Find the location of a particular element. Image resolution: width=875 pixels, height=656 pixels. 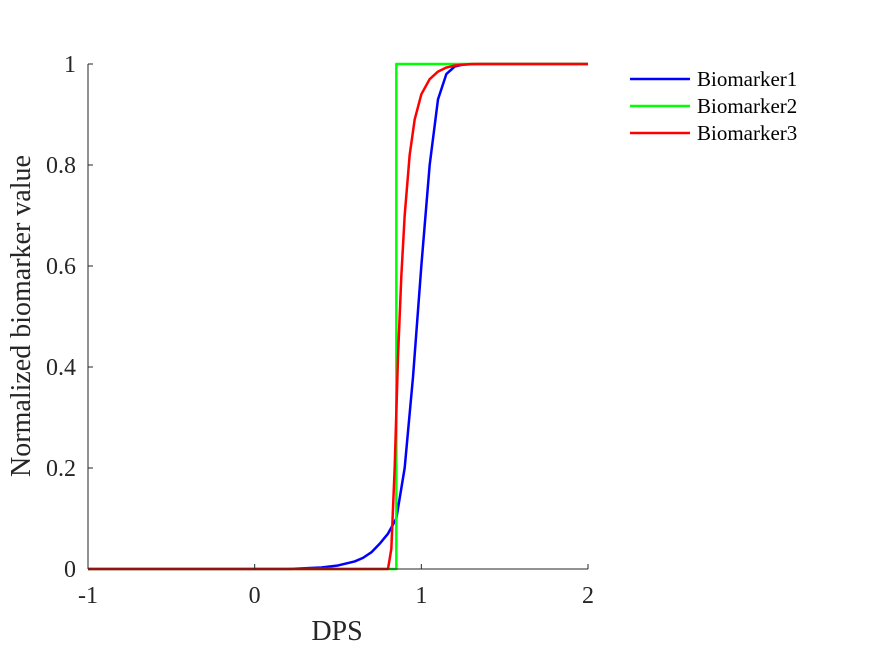

x-tick-label: 1 is located at coordinates (421, 596).